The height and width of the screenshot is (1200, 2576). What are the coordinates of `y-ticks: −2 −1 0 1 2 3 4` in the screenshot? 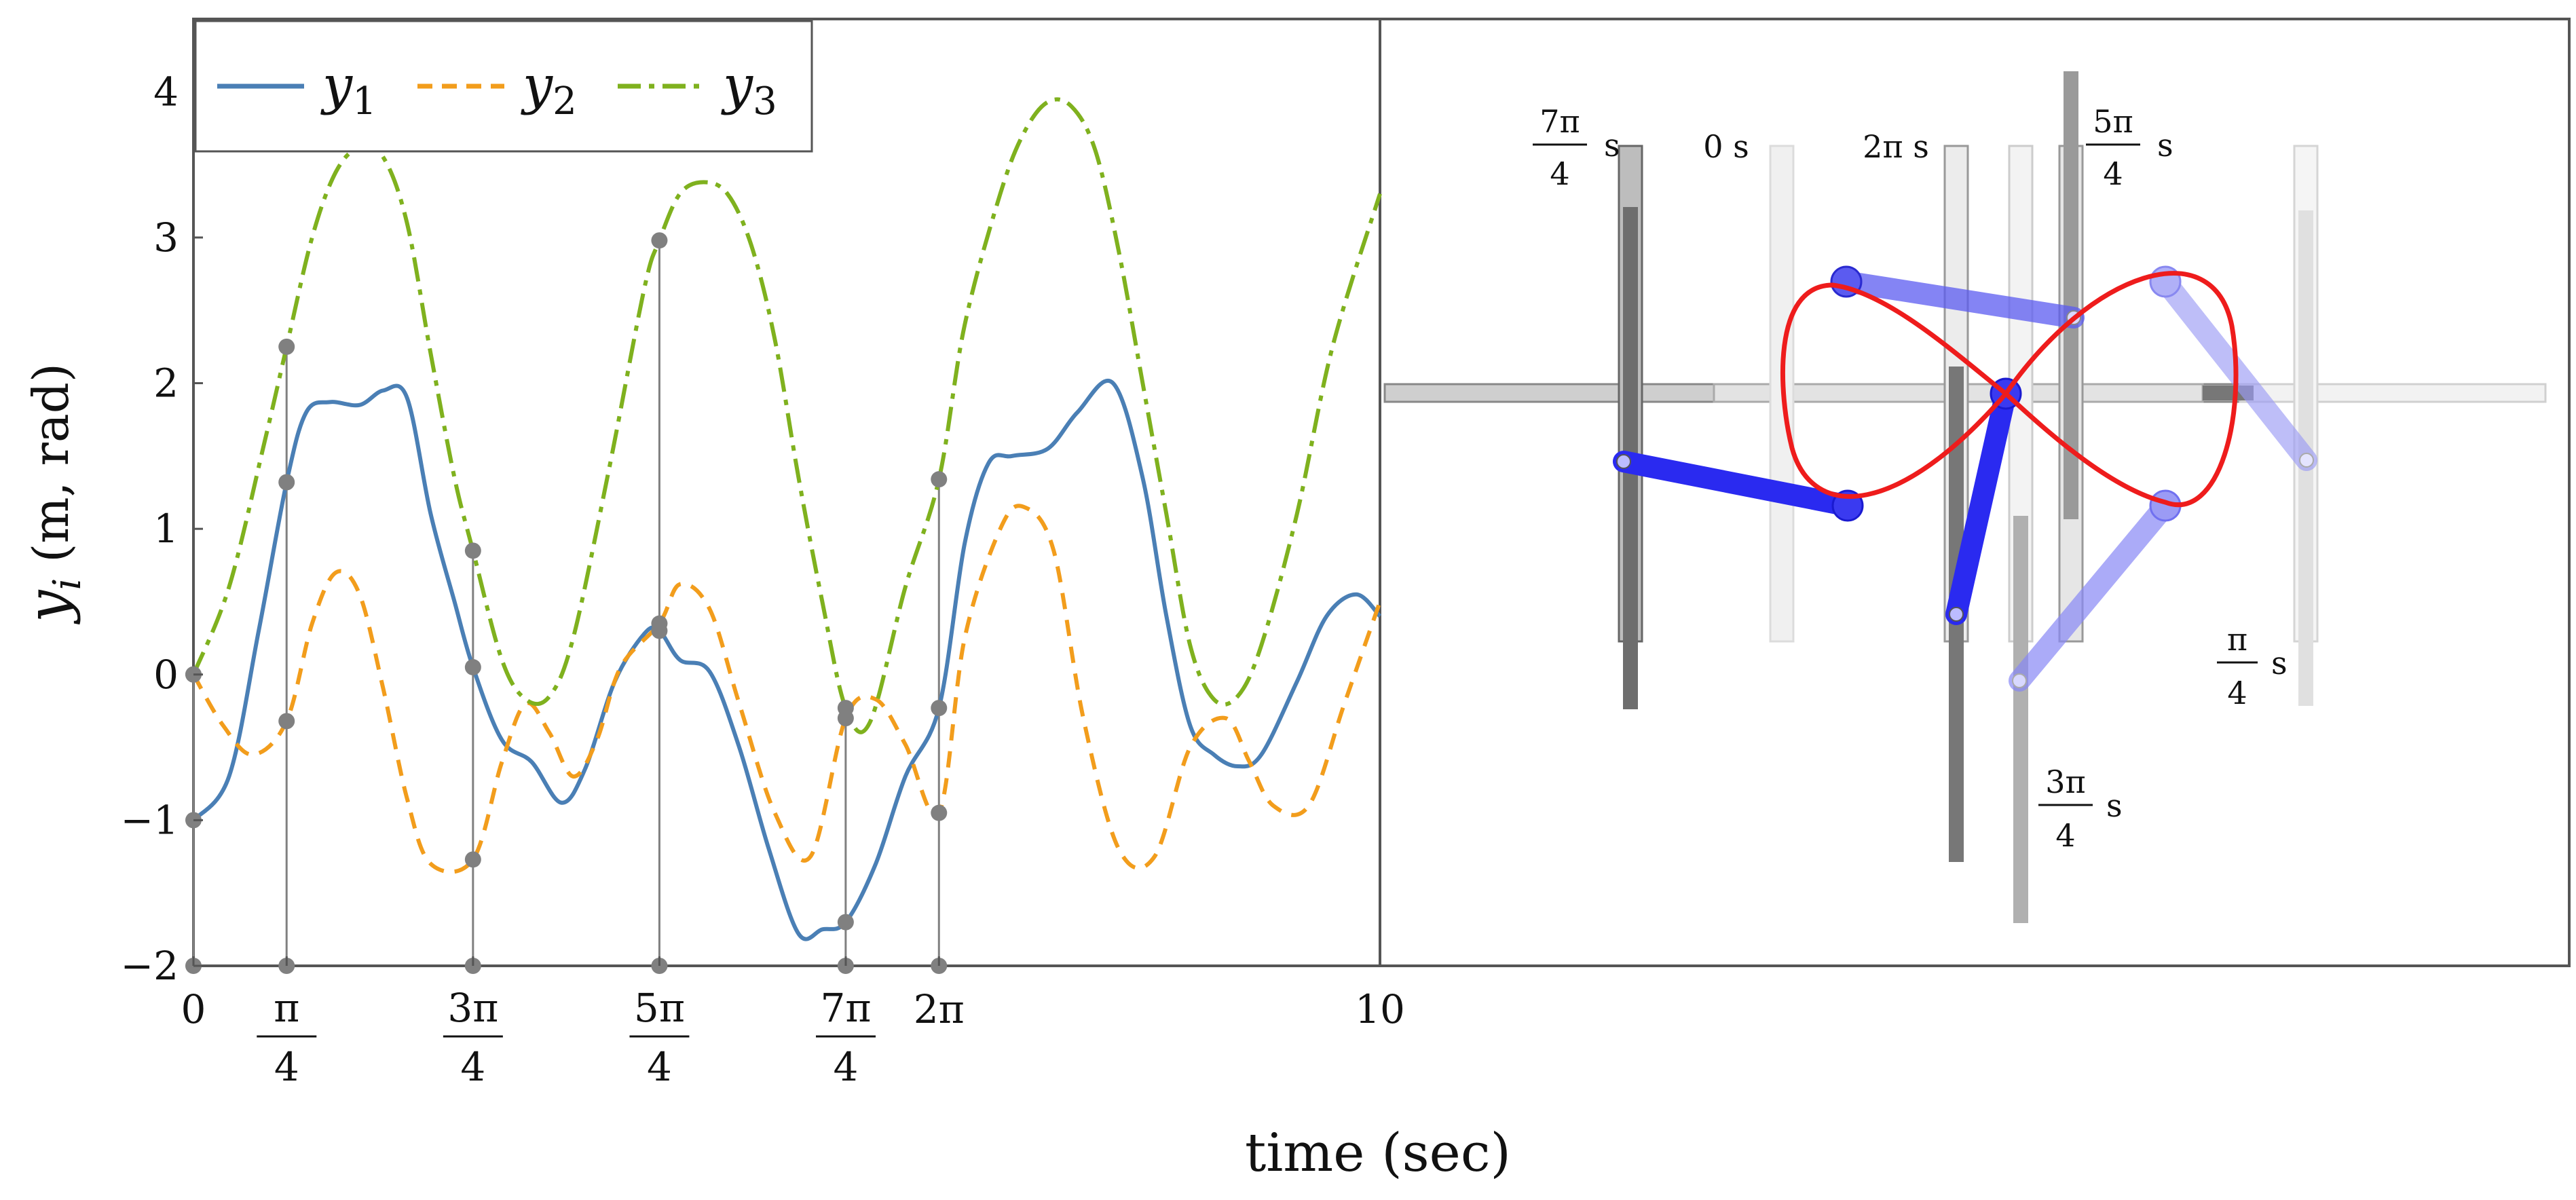 It's located at (162, 529).